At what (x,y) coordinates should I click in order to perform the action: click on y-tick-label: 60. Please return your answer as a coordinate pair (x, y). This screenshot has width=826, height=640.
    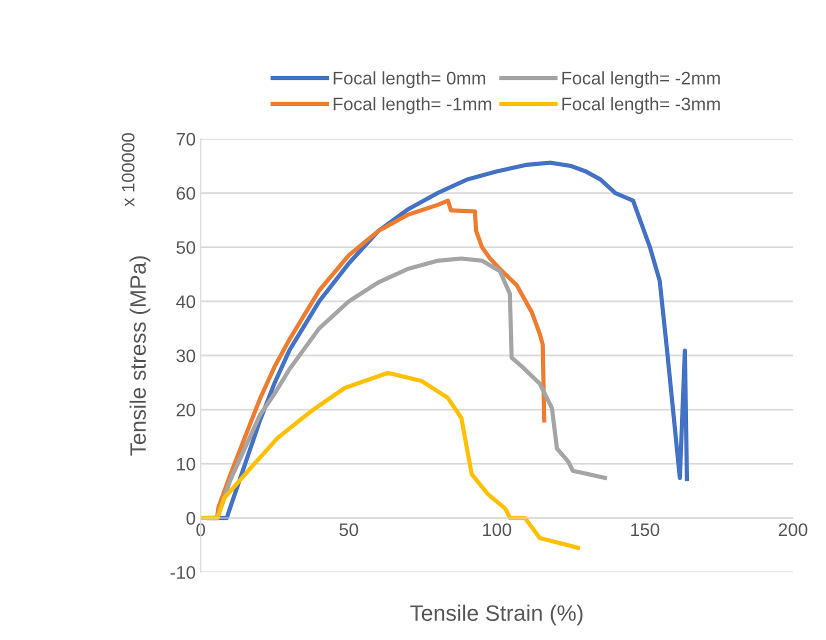
    Looking at the image, I should click on (186, 193).